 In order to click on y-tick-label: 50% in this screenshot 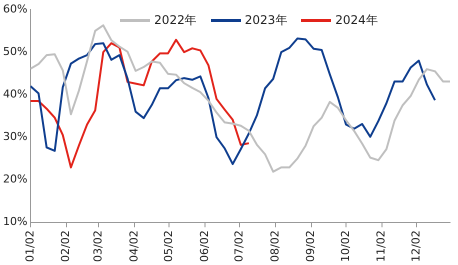, I will do `click(15, 51)`.